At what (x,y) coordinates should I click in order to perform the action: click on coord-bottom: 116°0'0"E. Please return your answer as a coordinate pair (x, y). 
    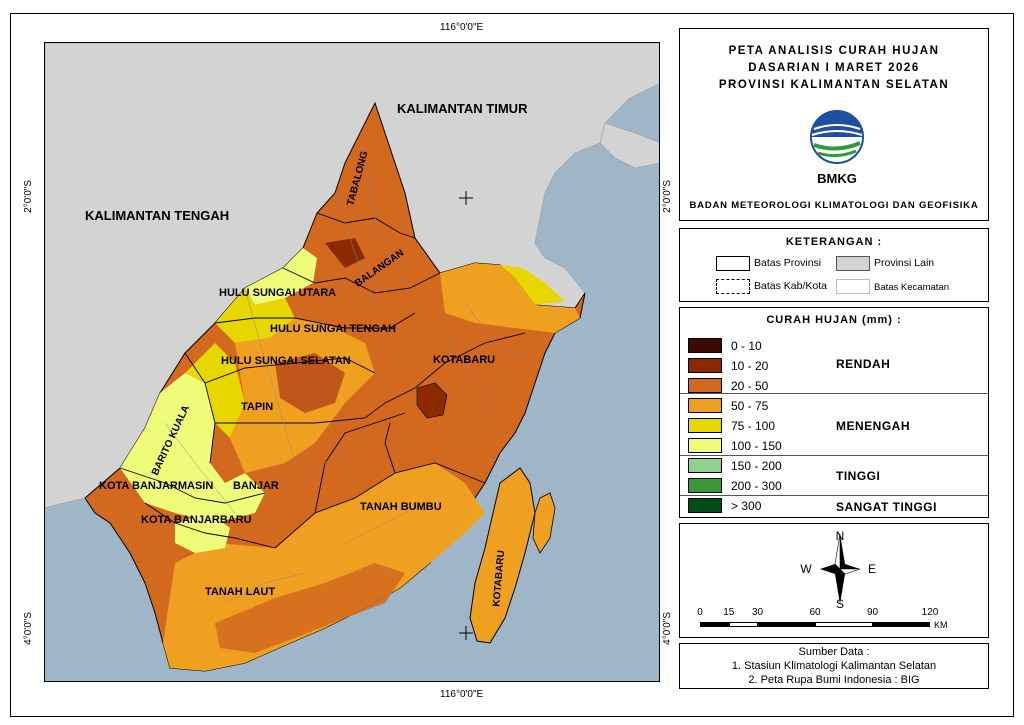
    Looking at the image, I should click on (462, 694).